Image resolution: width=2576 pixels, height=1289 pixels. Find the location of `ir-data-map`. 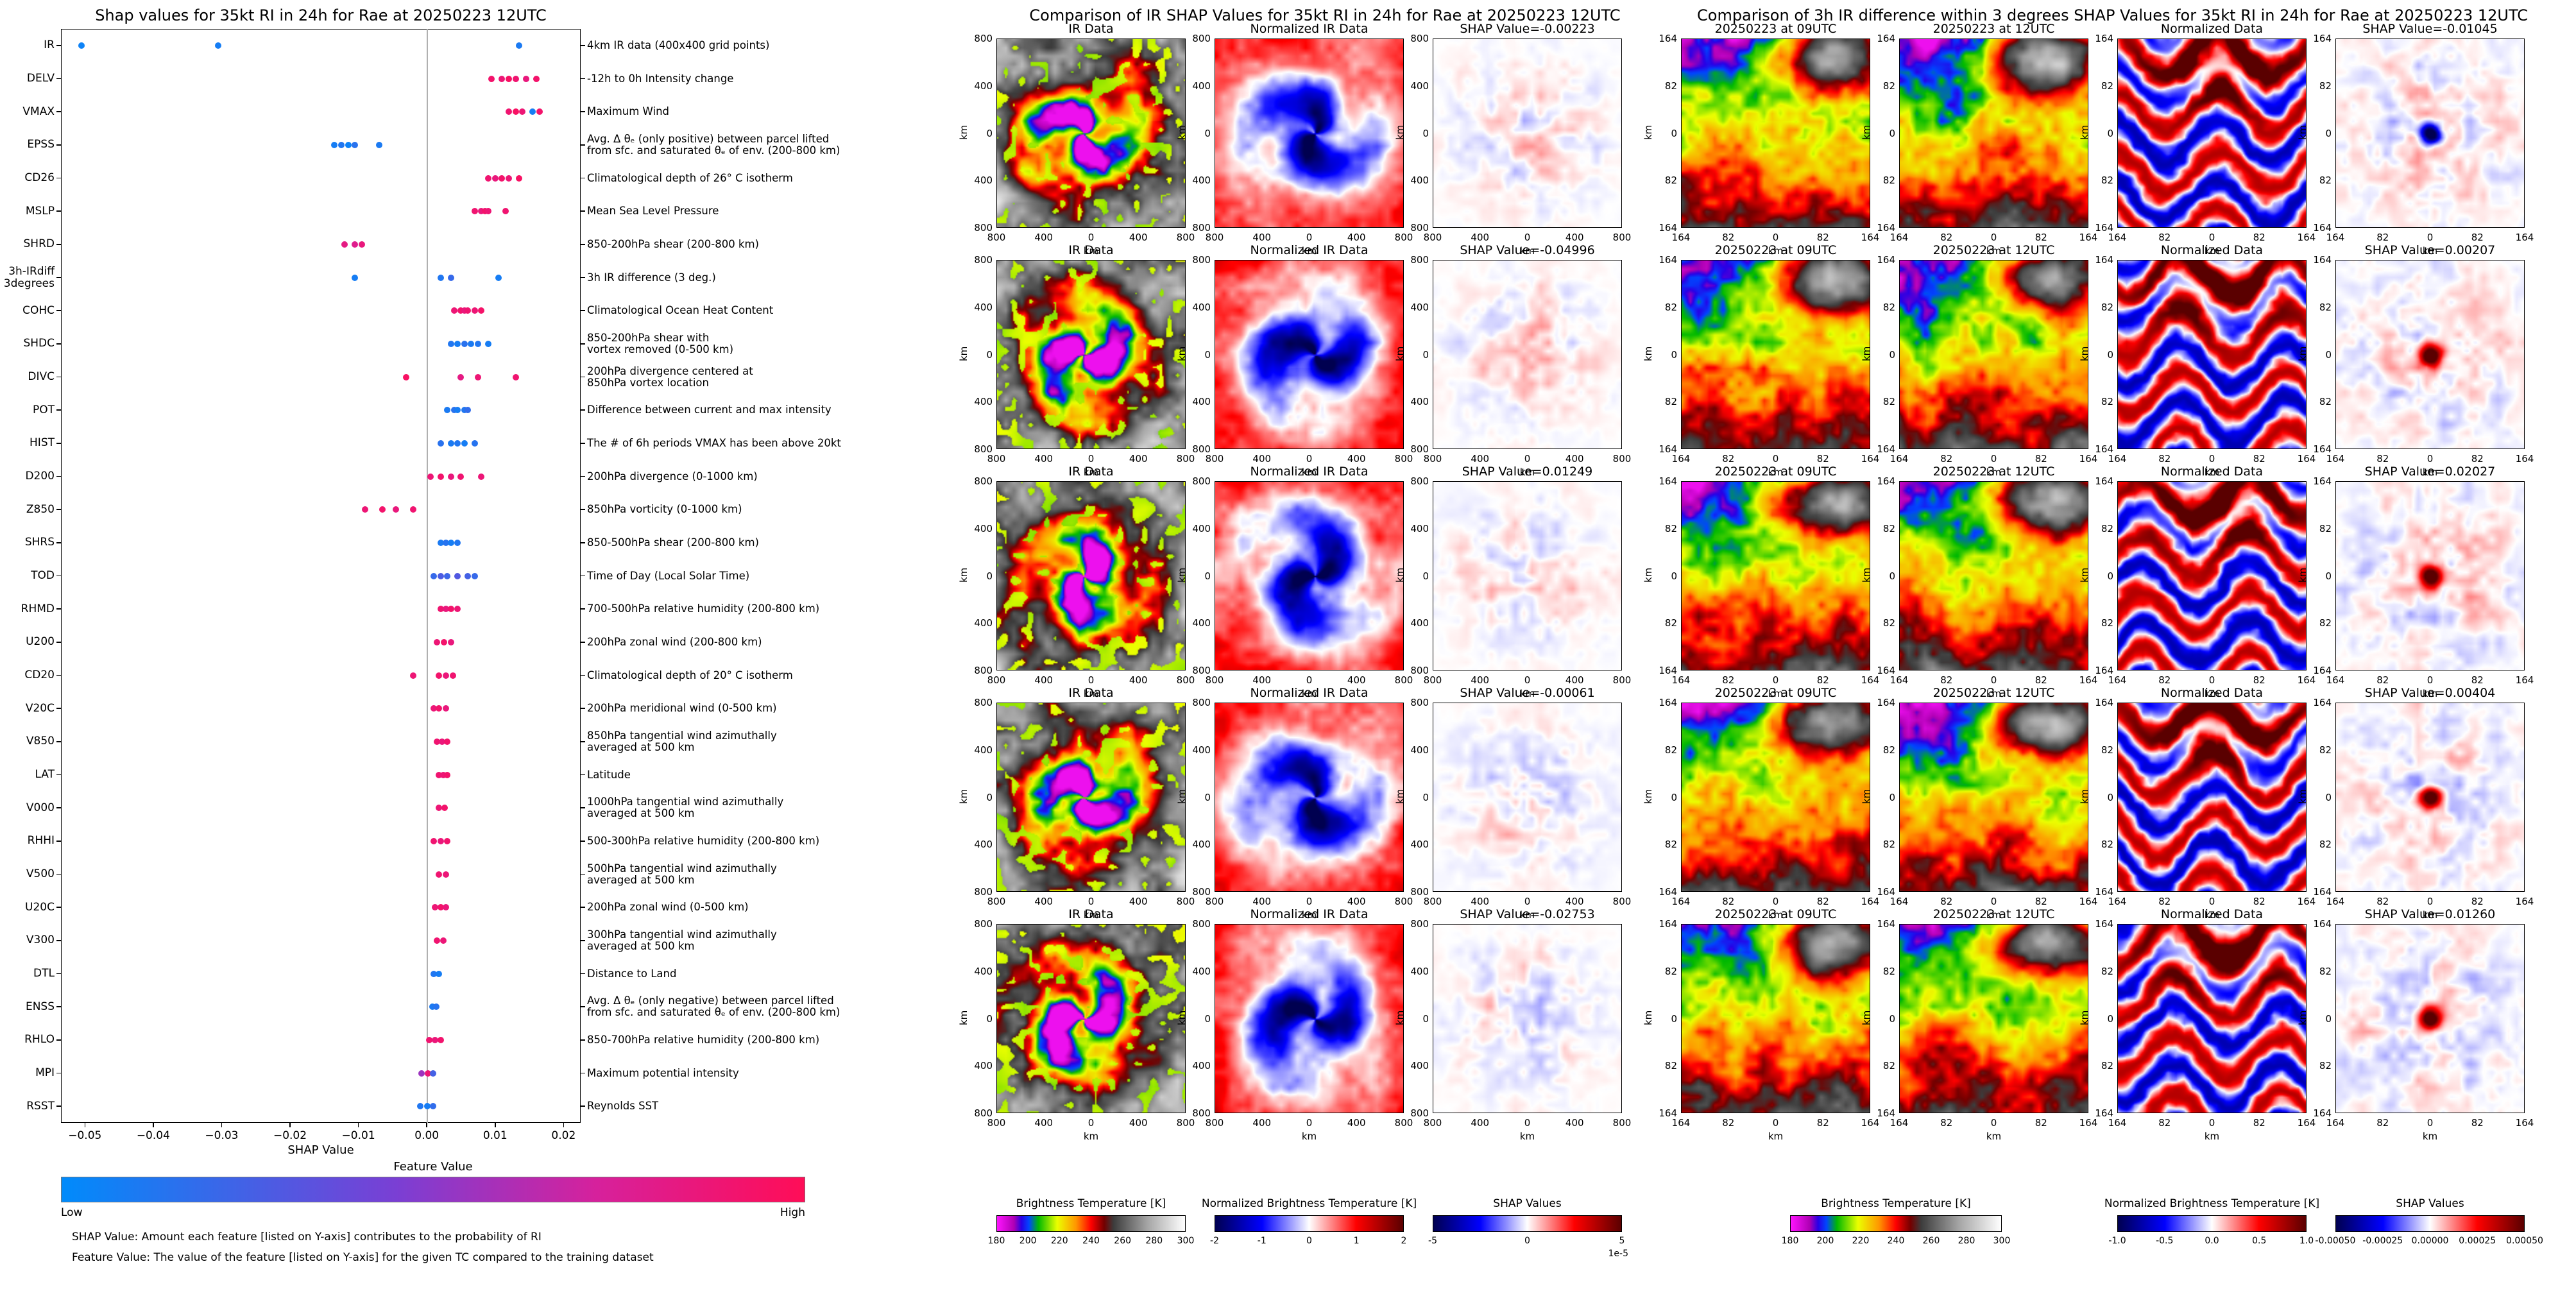

ir-data-map is located at coordinates (1091, 133).